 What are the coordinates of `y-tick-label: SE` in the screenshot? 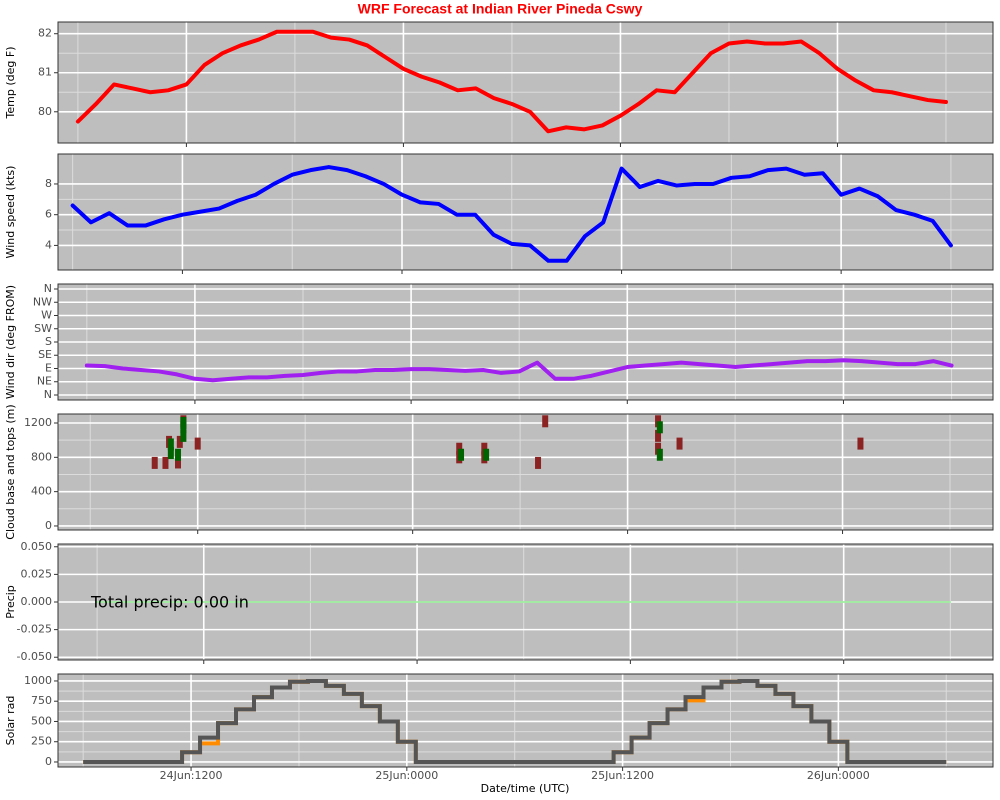 It's located at (45, 354).